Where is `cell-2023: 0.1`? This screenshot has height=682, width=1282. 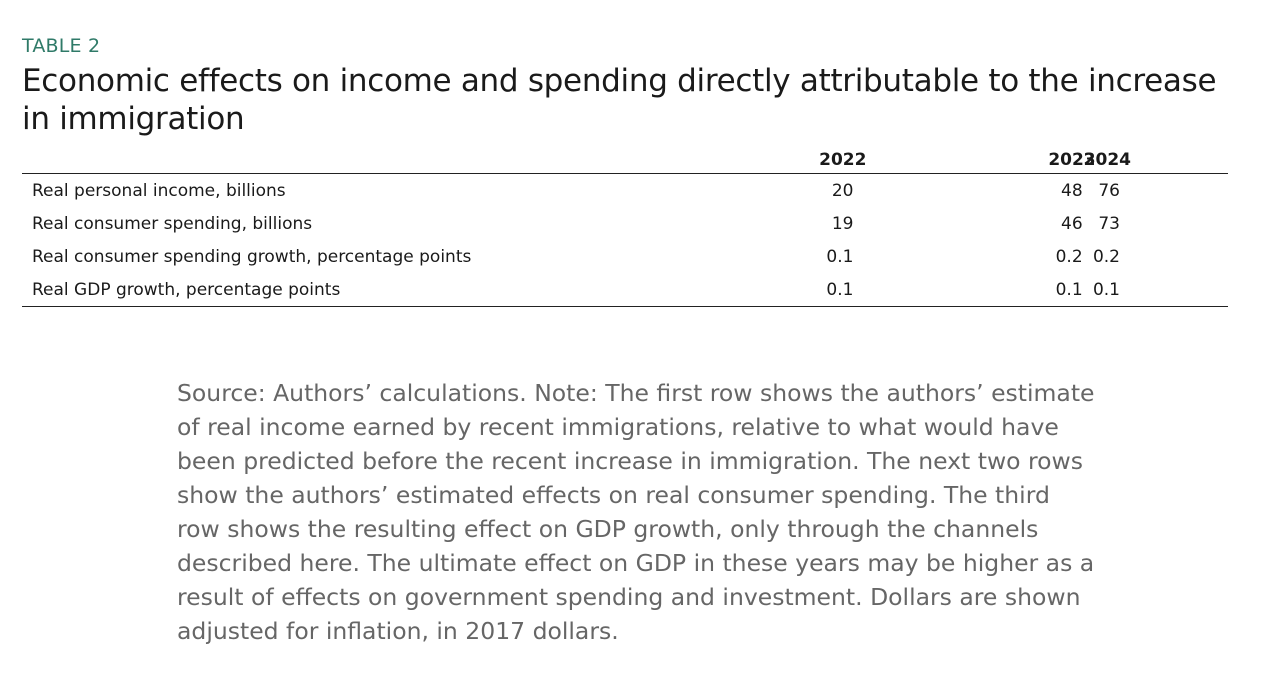 cell-2023: 0.1 is located at coordinates (969, 290).